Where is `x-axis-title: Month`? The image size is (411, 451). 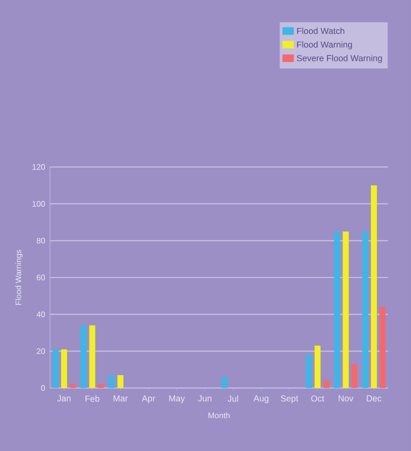 x-axis-title: Month is located at coordinates (219, 415).